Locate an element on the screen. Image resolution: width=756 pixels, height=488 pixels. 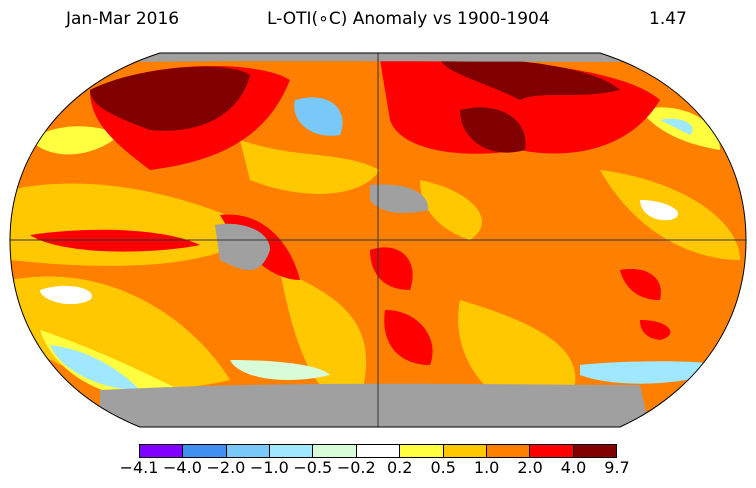
colorbar-tick-label: 9.7 is located at coordinates (617, 467).